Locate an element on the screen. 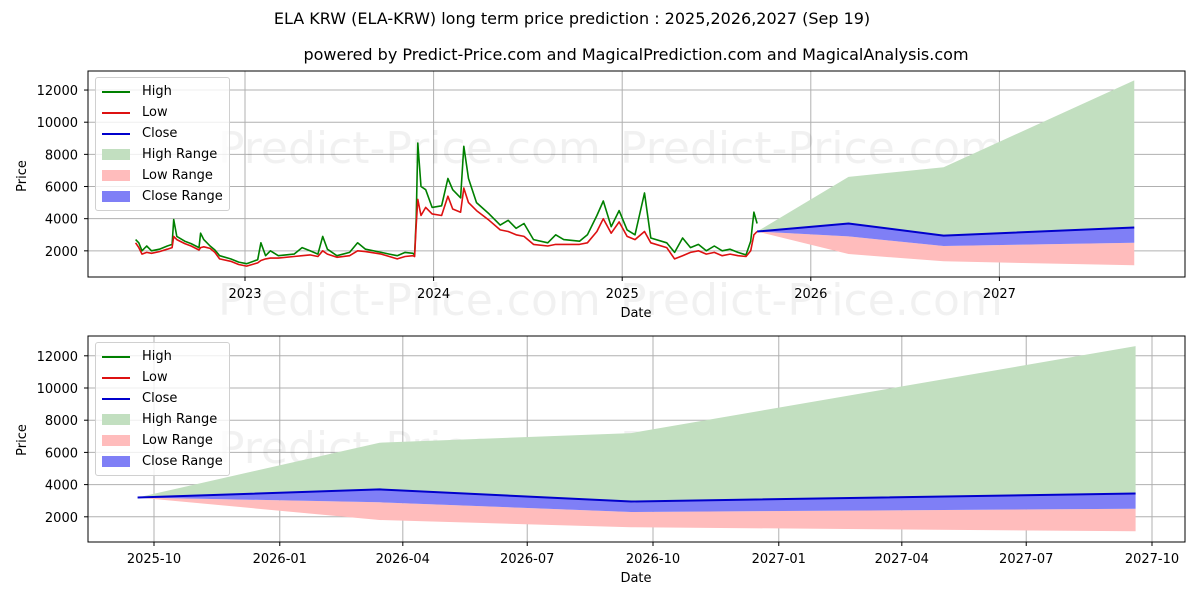 The image size is (1200, 600). top-y-axis-label: Price is located at coordinates (22, 176).